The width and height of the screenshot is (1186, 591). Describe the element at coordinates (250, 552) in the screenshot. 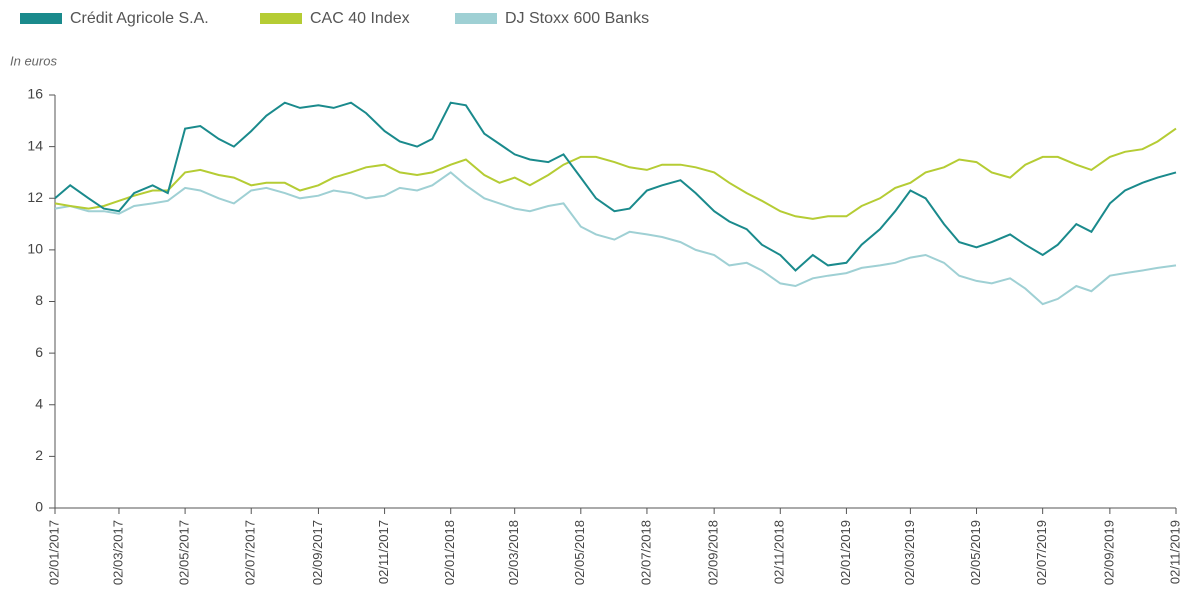

I see `x-tick-label: 02/07/2017` at that location.